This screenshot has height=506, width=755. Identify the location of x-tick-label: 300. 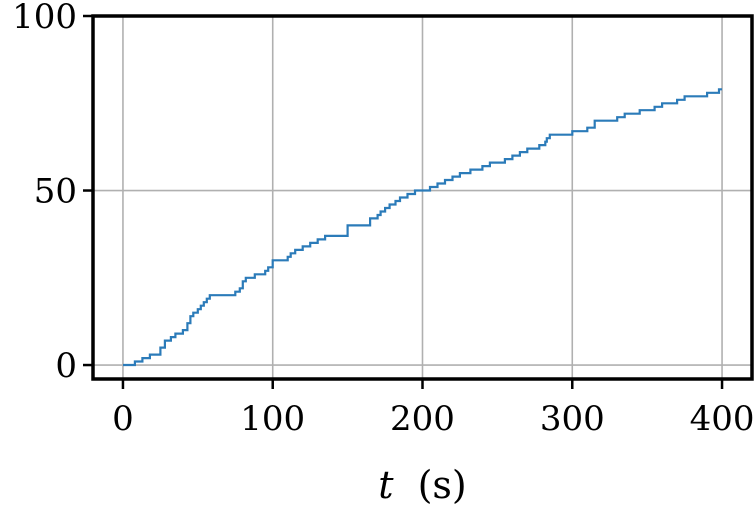
(572, 419).